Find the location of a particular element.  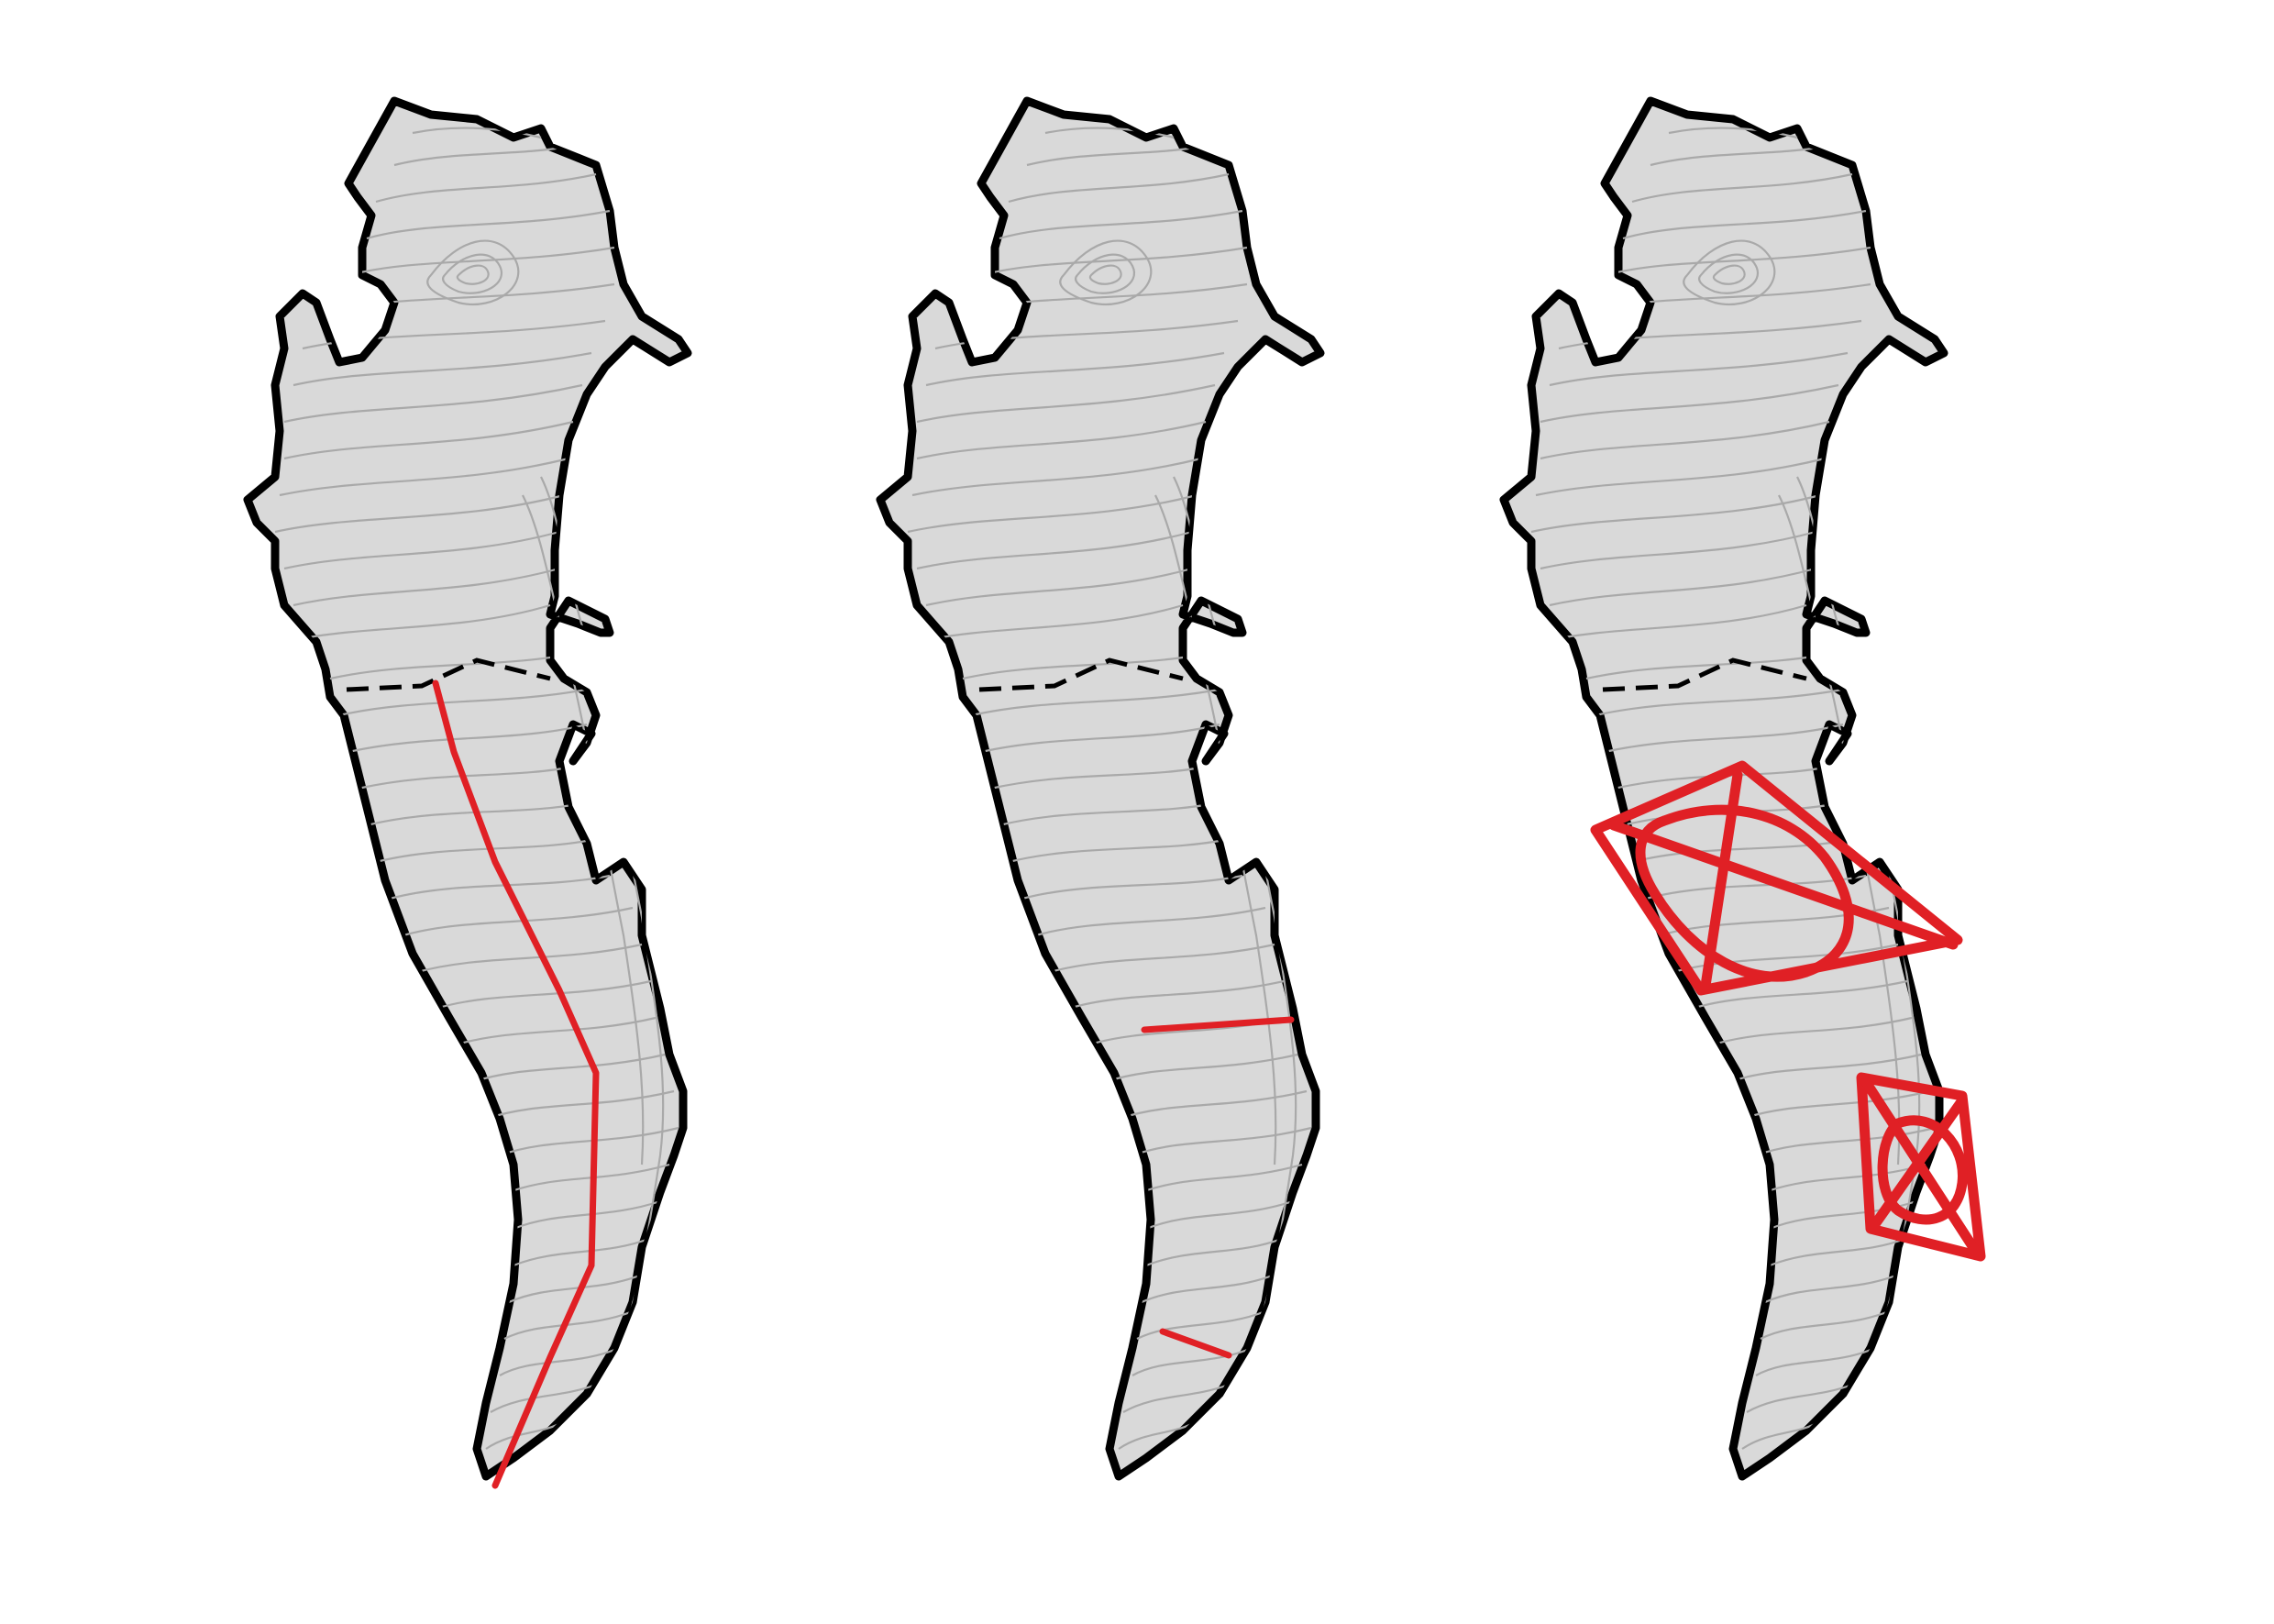

survey-grid-lower is located at coordinates (1921, 1167).